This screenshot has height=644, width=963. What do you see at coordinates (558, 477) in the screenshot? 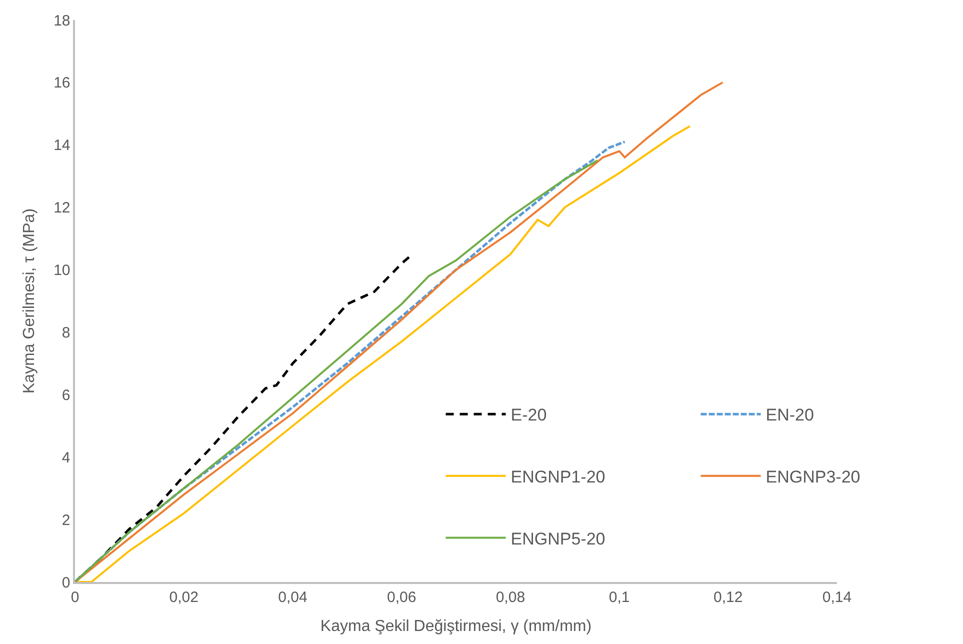
I see `legend-label: ENGNP1-20` at bounding box center [558, 477].